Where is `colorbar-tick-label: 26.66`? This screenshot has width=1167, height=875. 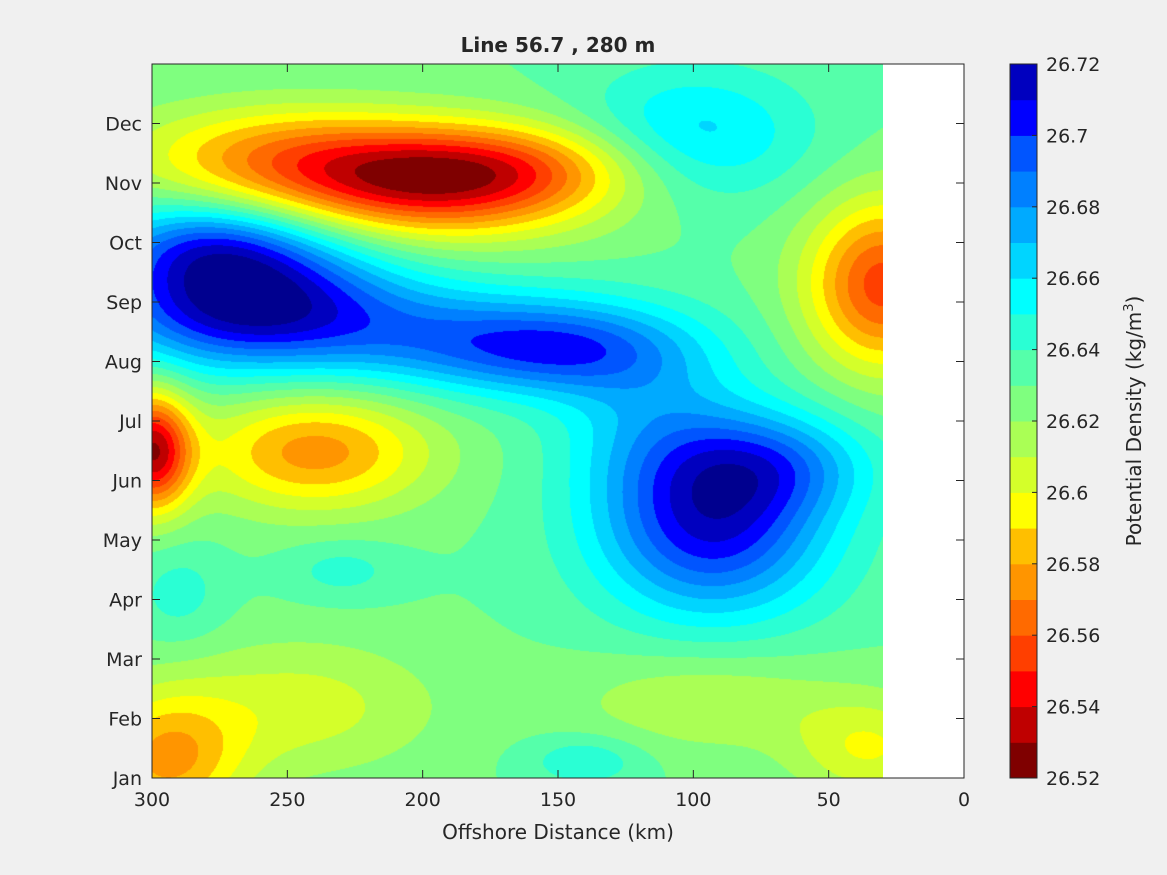
colorbar-tick-label: 26.66 is located at coordinates (1073, 279).